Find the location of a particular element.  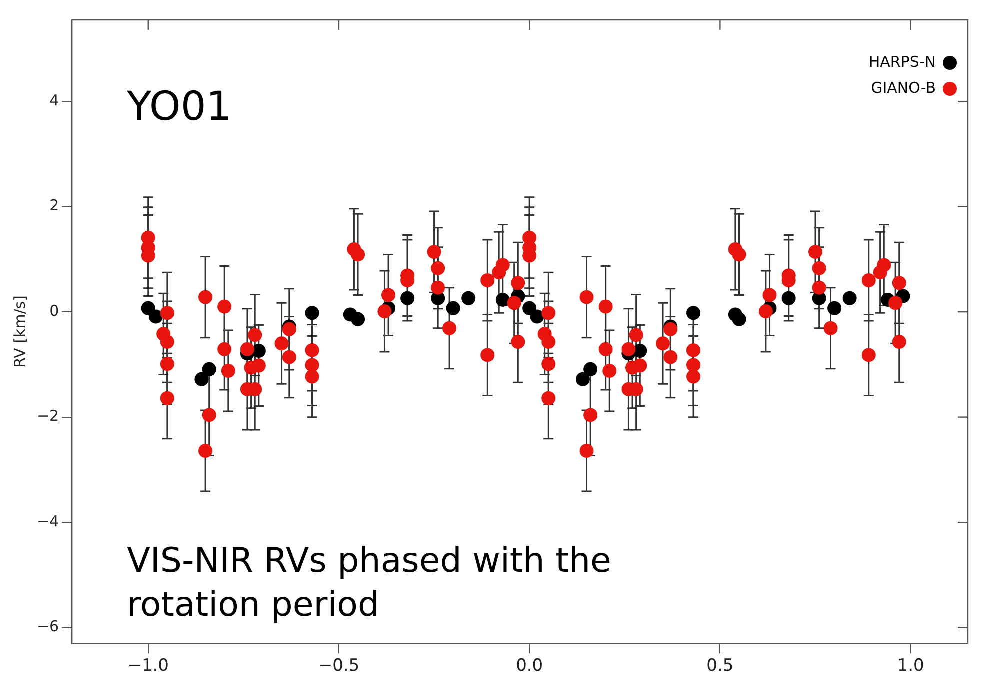

y-tick-label: 4 is located at coordinates (55, 100).